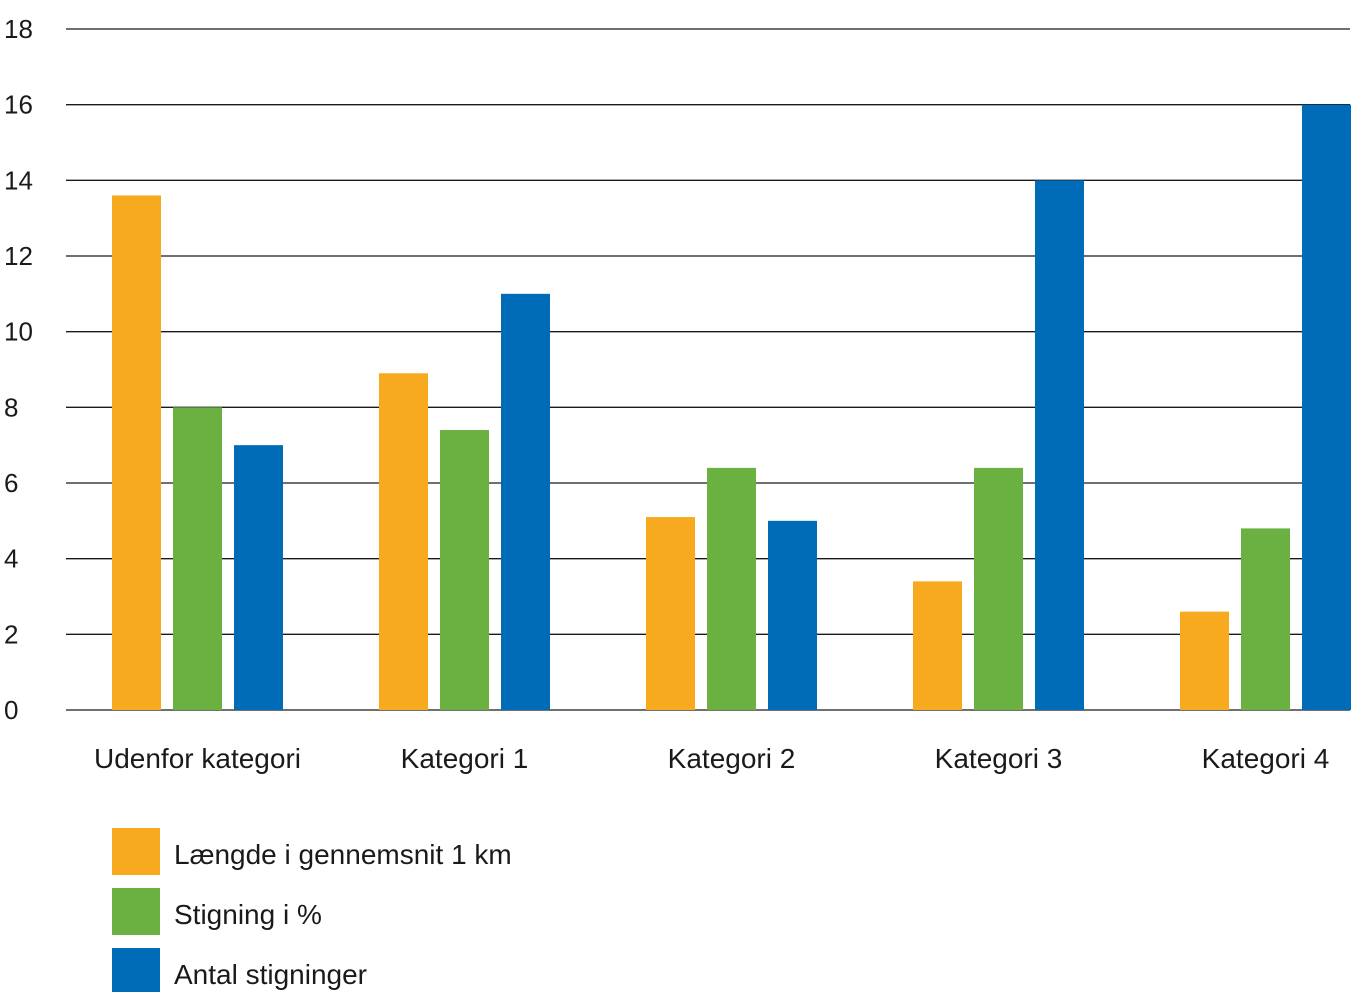  I want to click on y-tick-label: 10, so click(18, 332).